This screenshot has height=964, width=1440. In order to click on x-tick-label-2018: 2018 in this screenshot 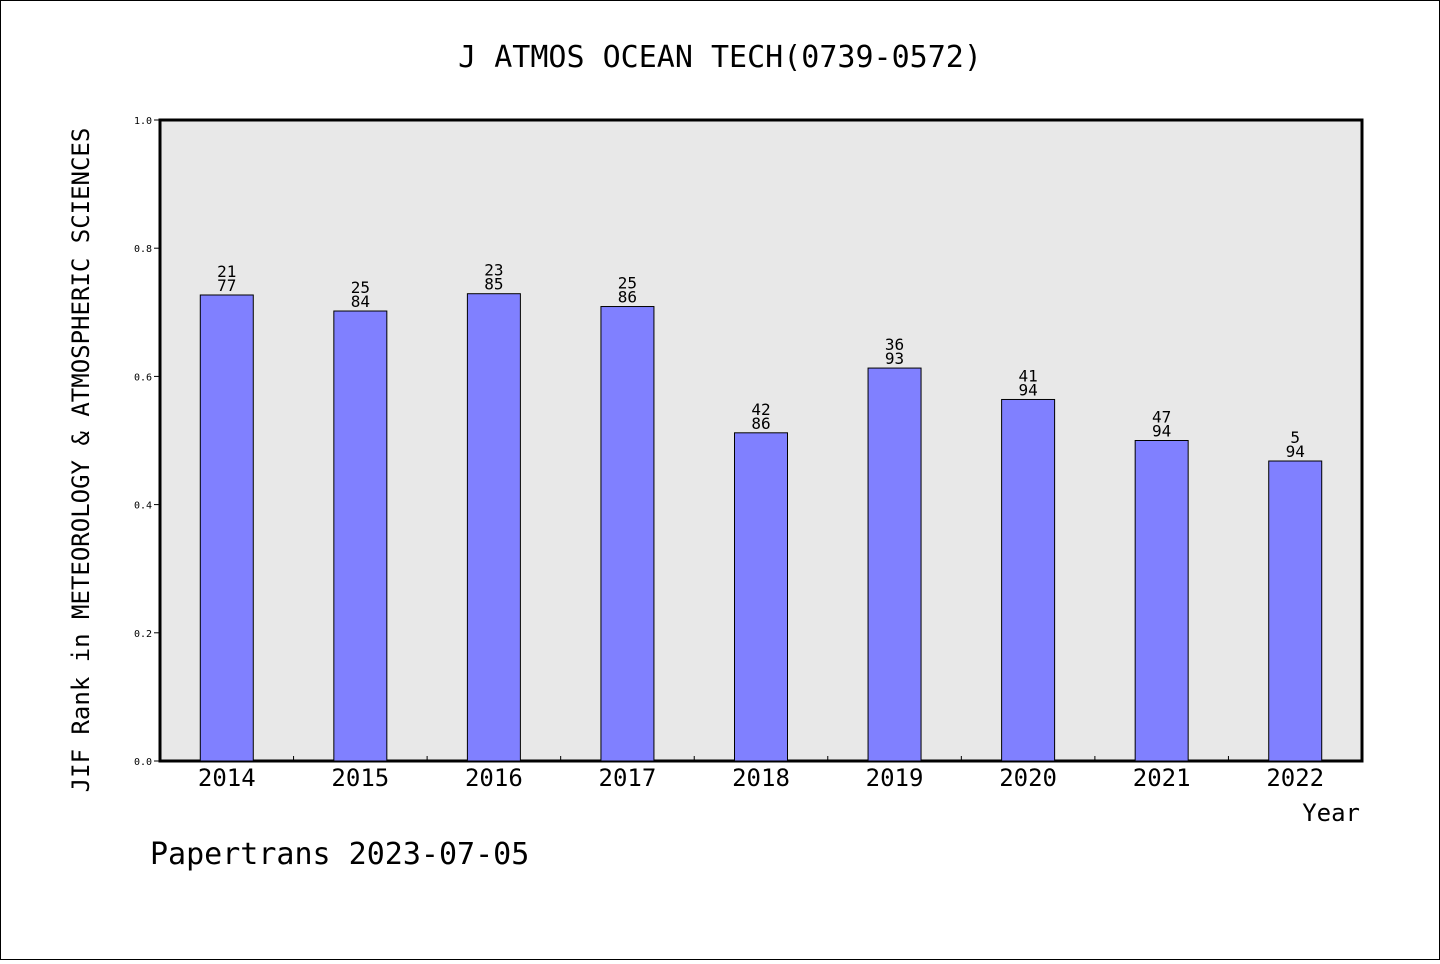, I will do `click(761, 778)`.